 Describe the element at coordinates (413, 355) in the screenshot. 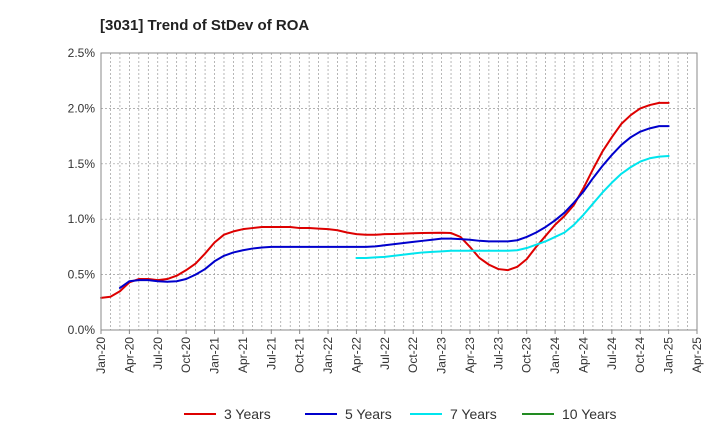

I see `x-tick-label: Oct-22` at that location.